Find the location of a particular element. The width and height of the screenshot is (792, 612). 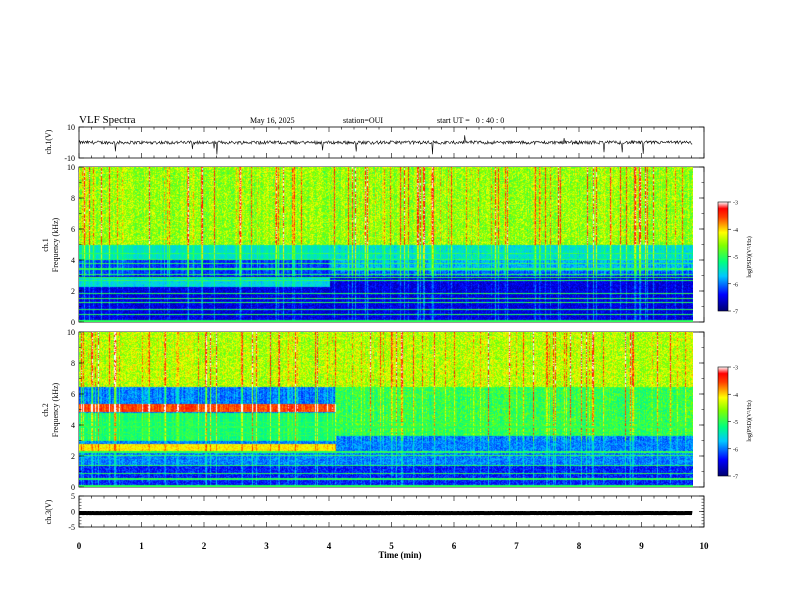

station-label: station=OUI is located at coordinates (363, 120).